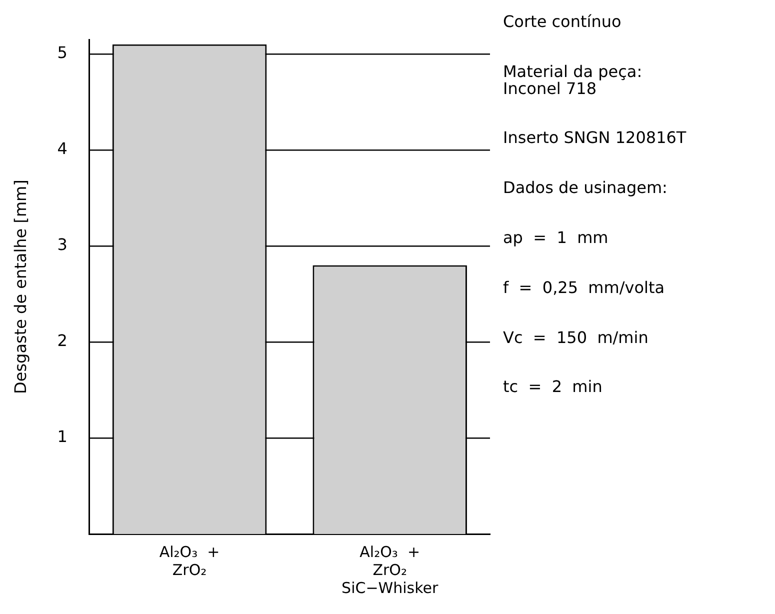 This screenshot has height=614, width=775. I want to click on text: Inserto SNGN 120816T, so click(594, 138).